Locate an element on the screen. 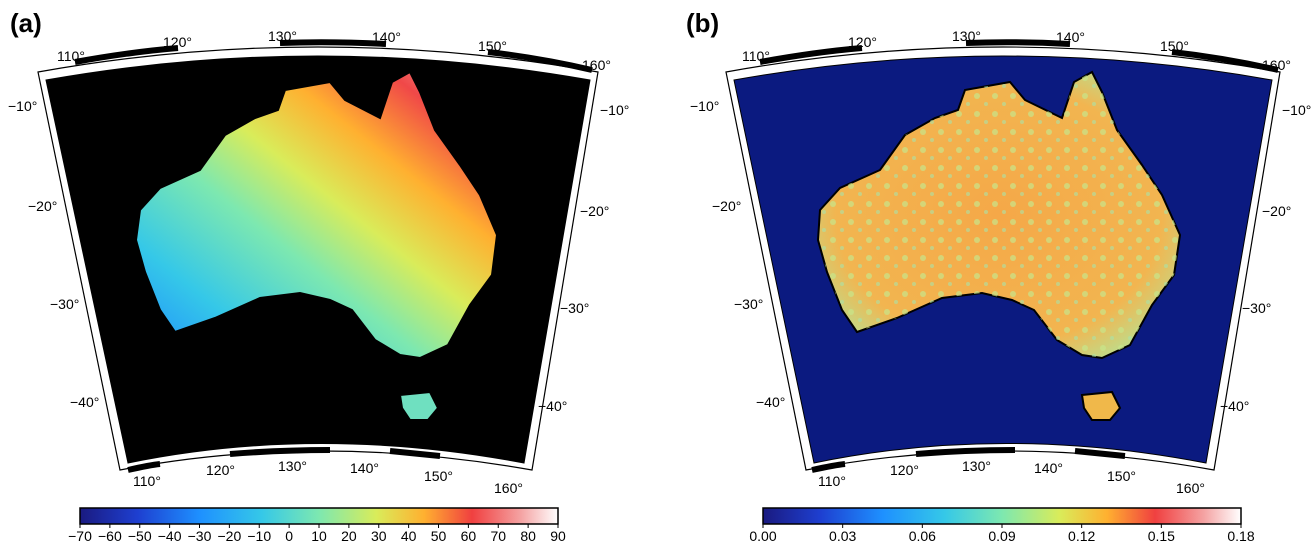  panel-a-colorbar-tick-label: 40 is located at coordinates (408, 536).